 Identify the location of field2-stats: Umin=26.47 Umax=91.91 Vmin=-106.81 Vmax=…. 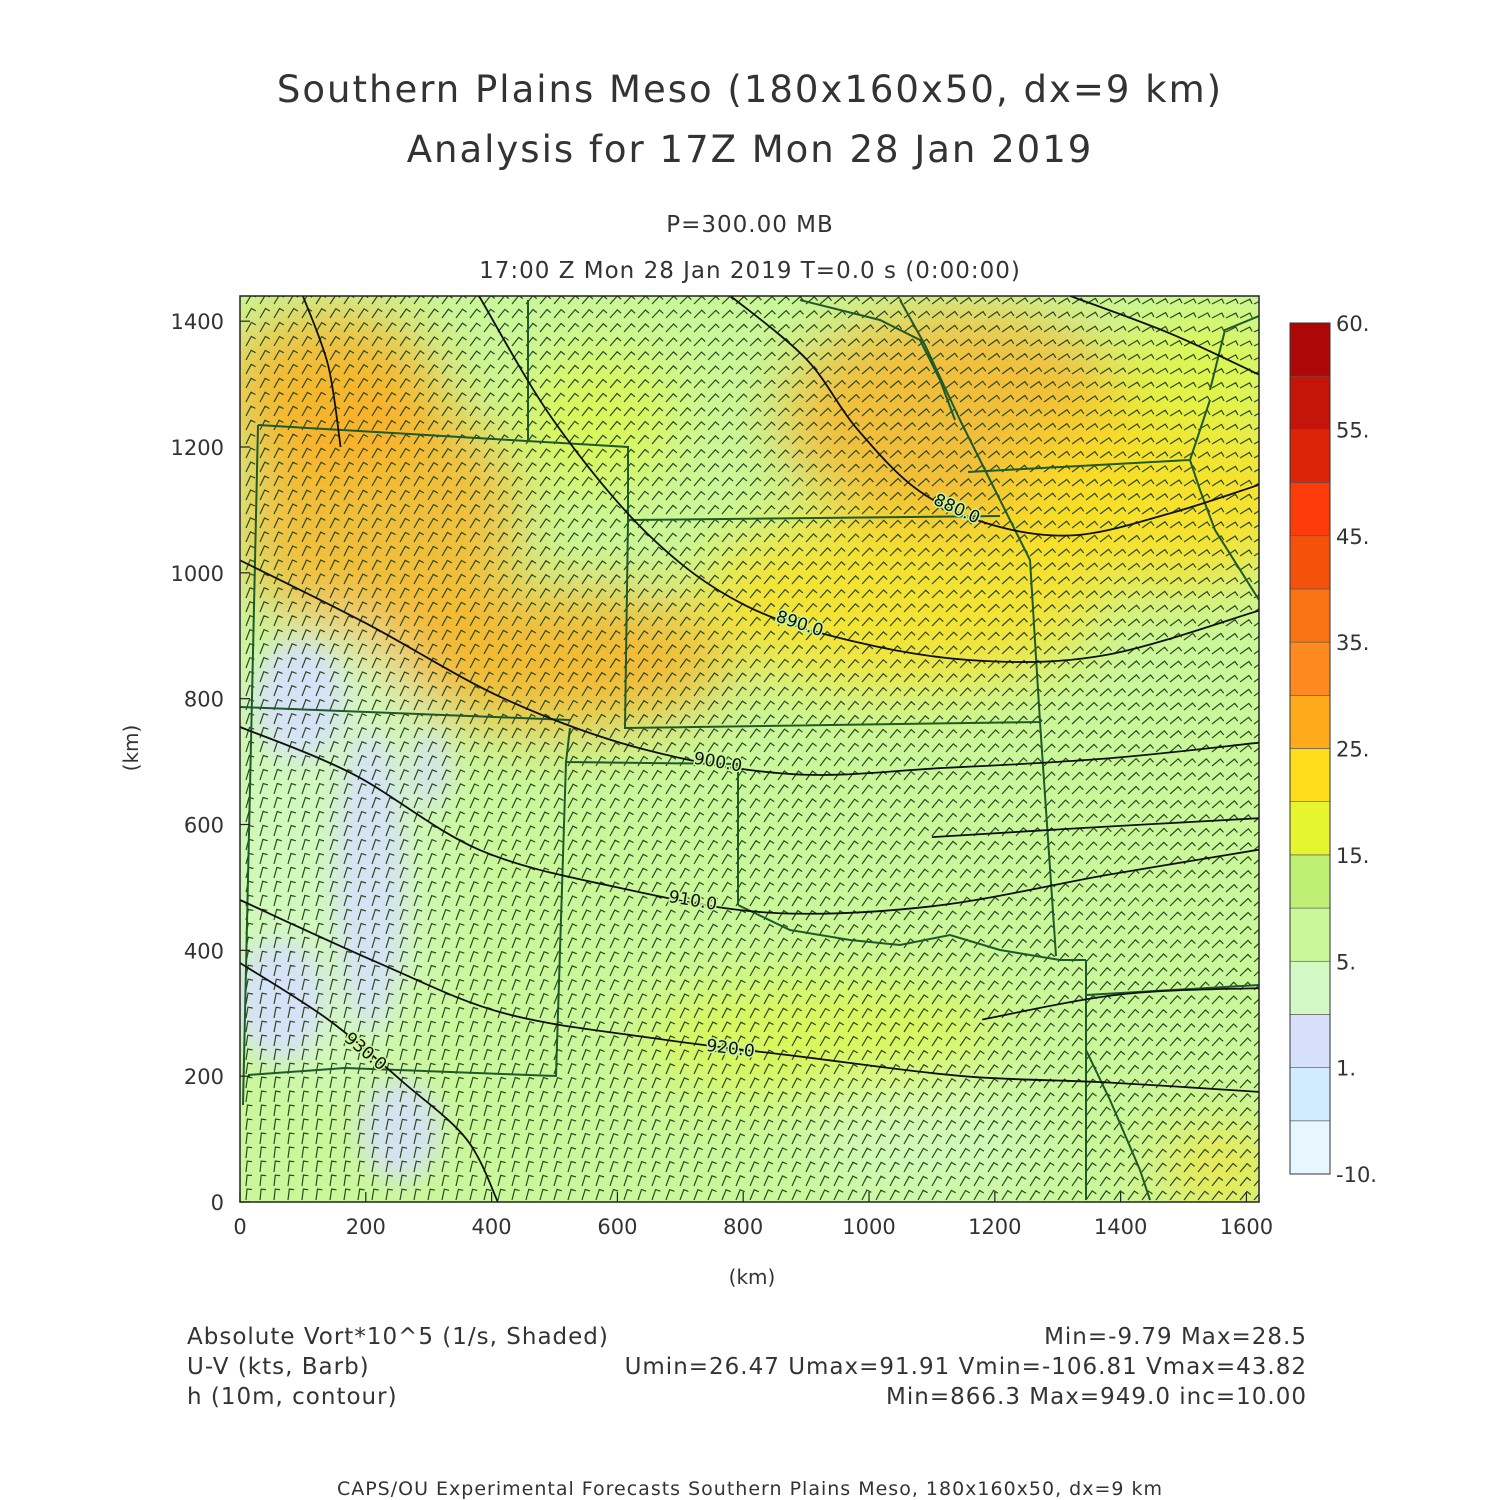
(965, 1367).